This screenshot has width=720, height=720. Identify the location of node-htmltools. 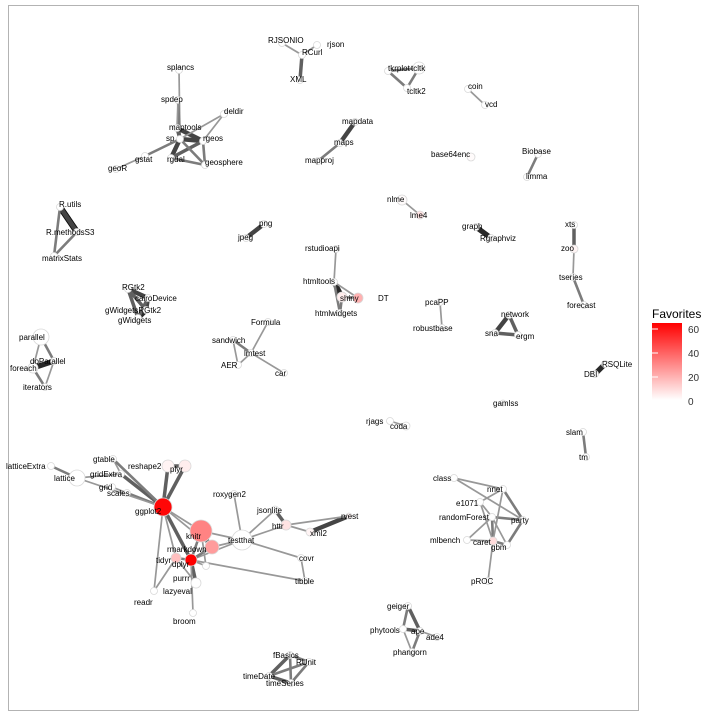
(334, 282).